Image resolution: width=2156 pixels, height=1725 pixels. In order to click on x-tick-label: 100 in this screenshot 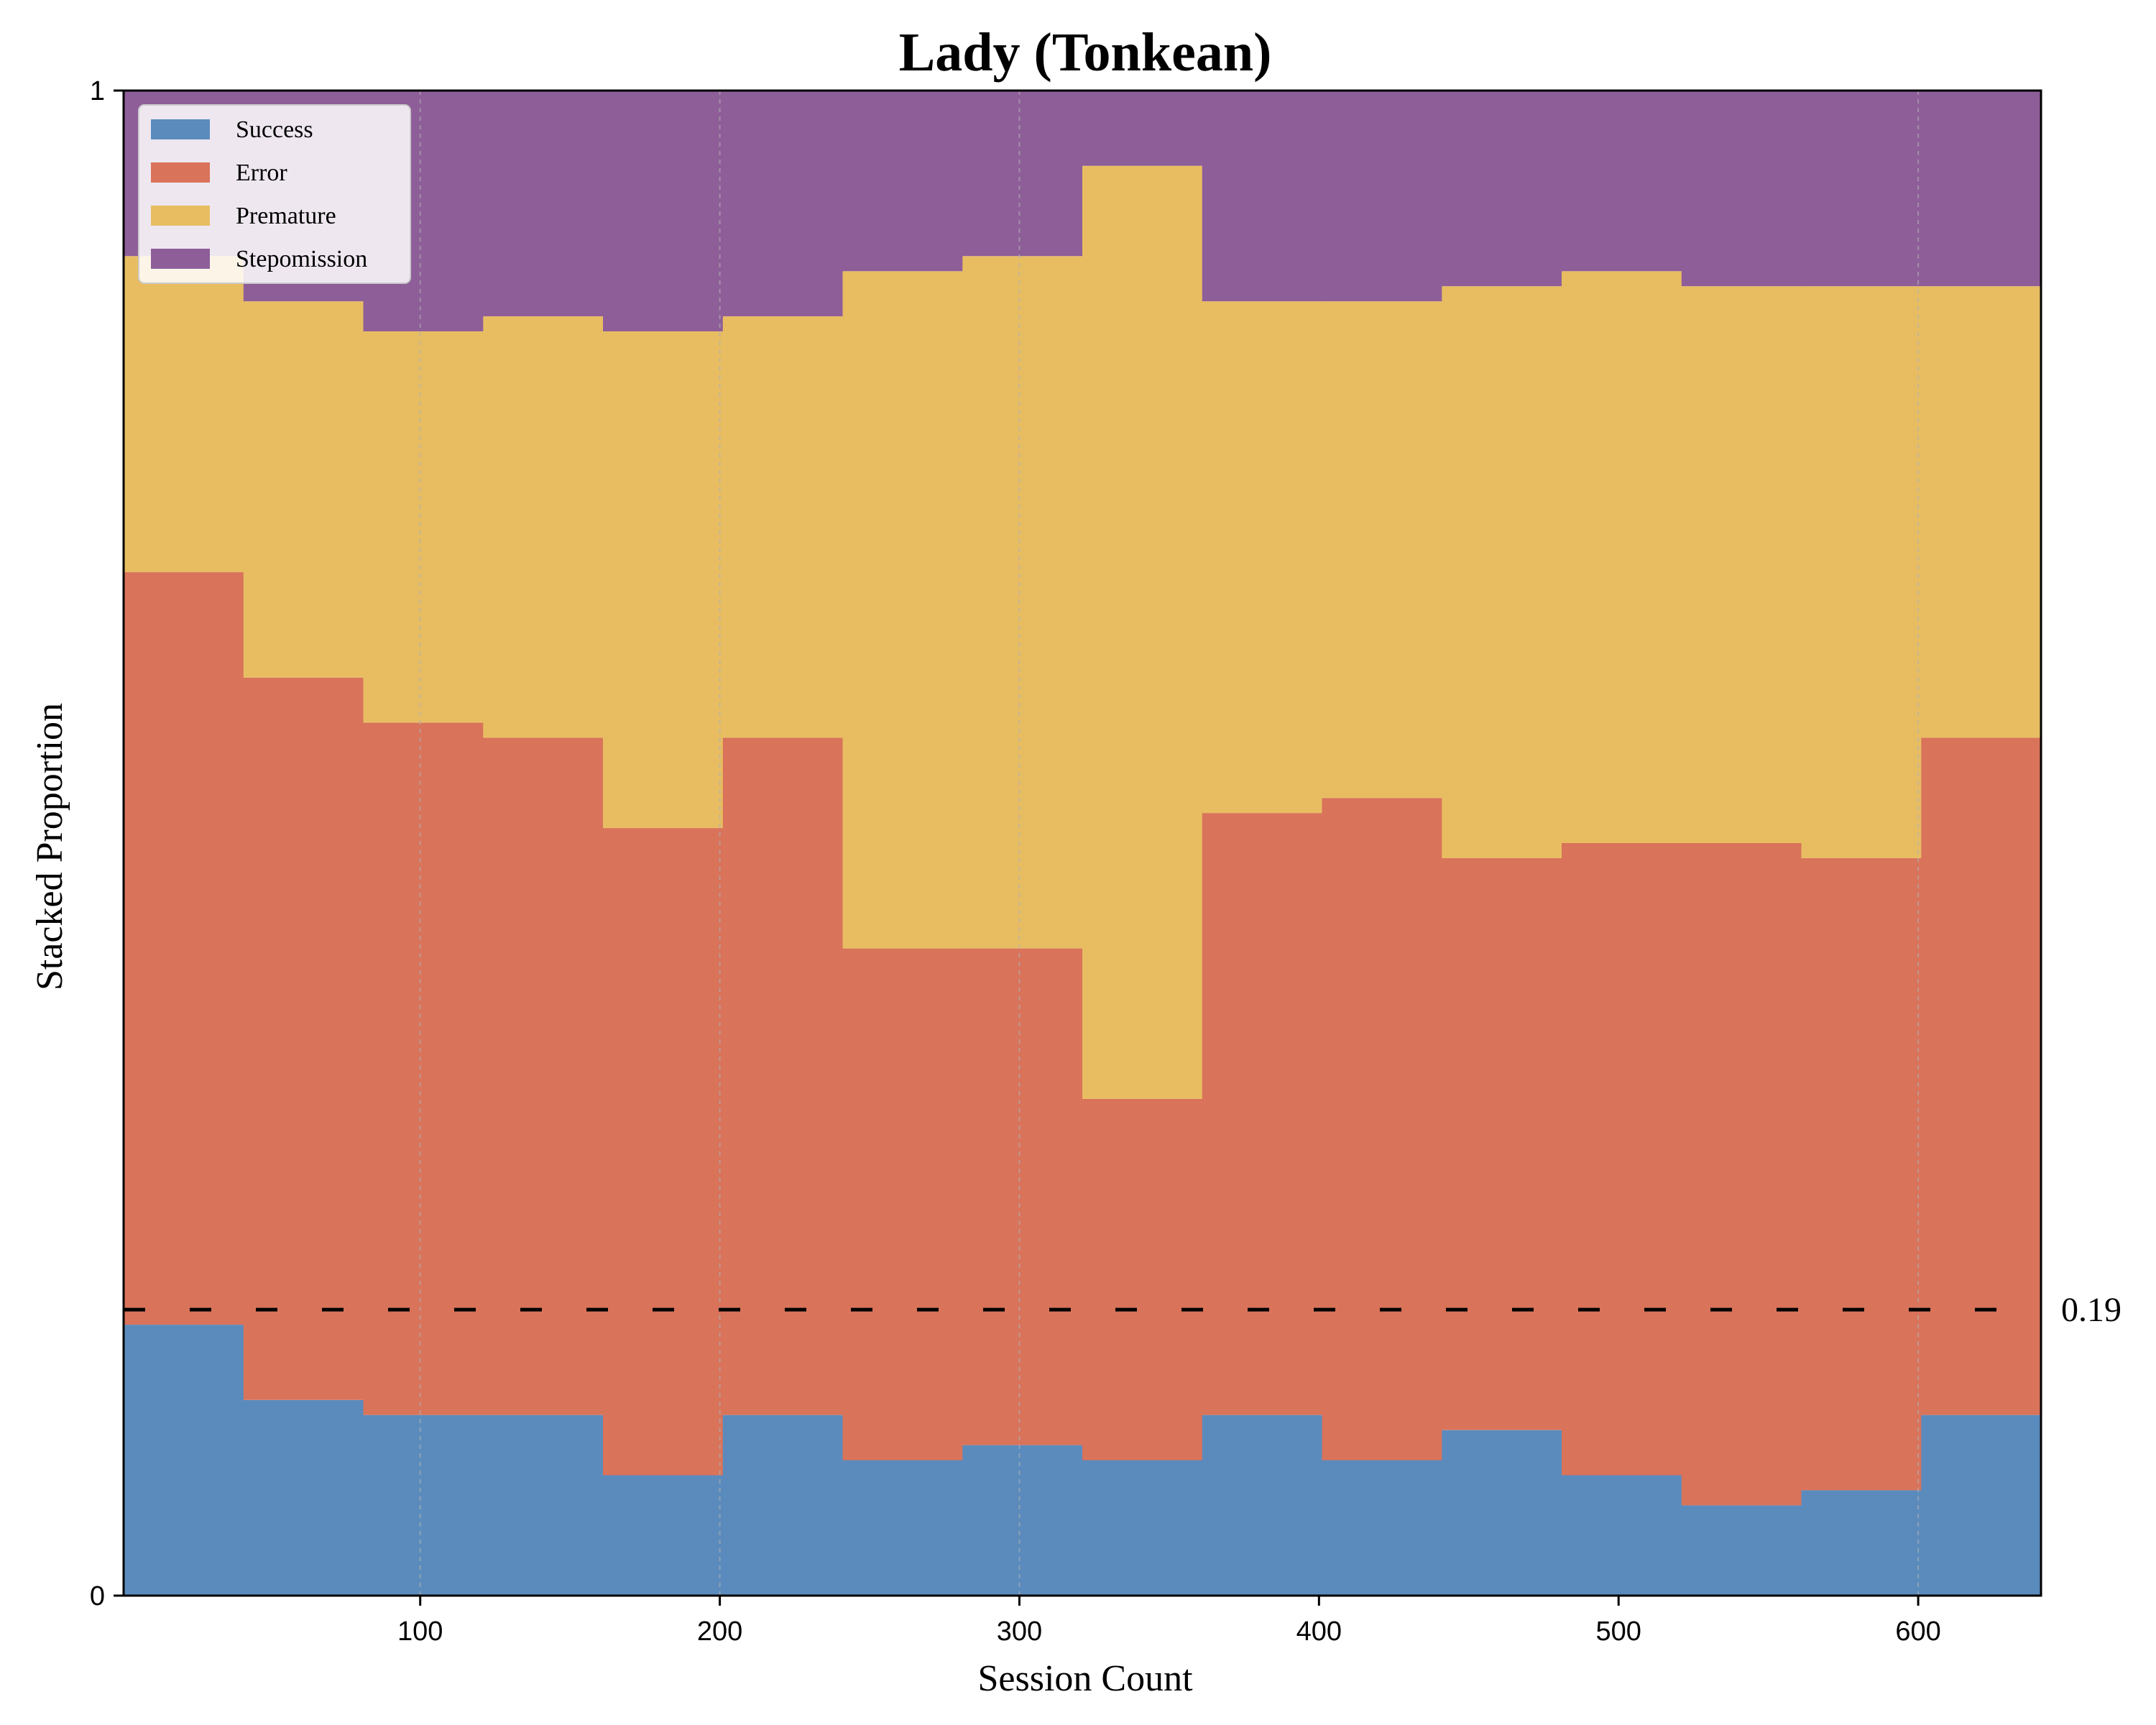, I will do `click(420, 1631)`.